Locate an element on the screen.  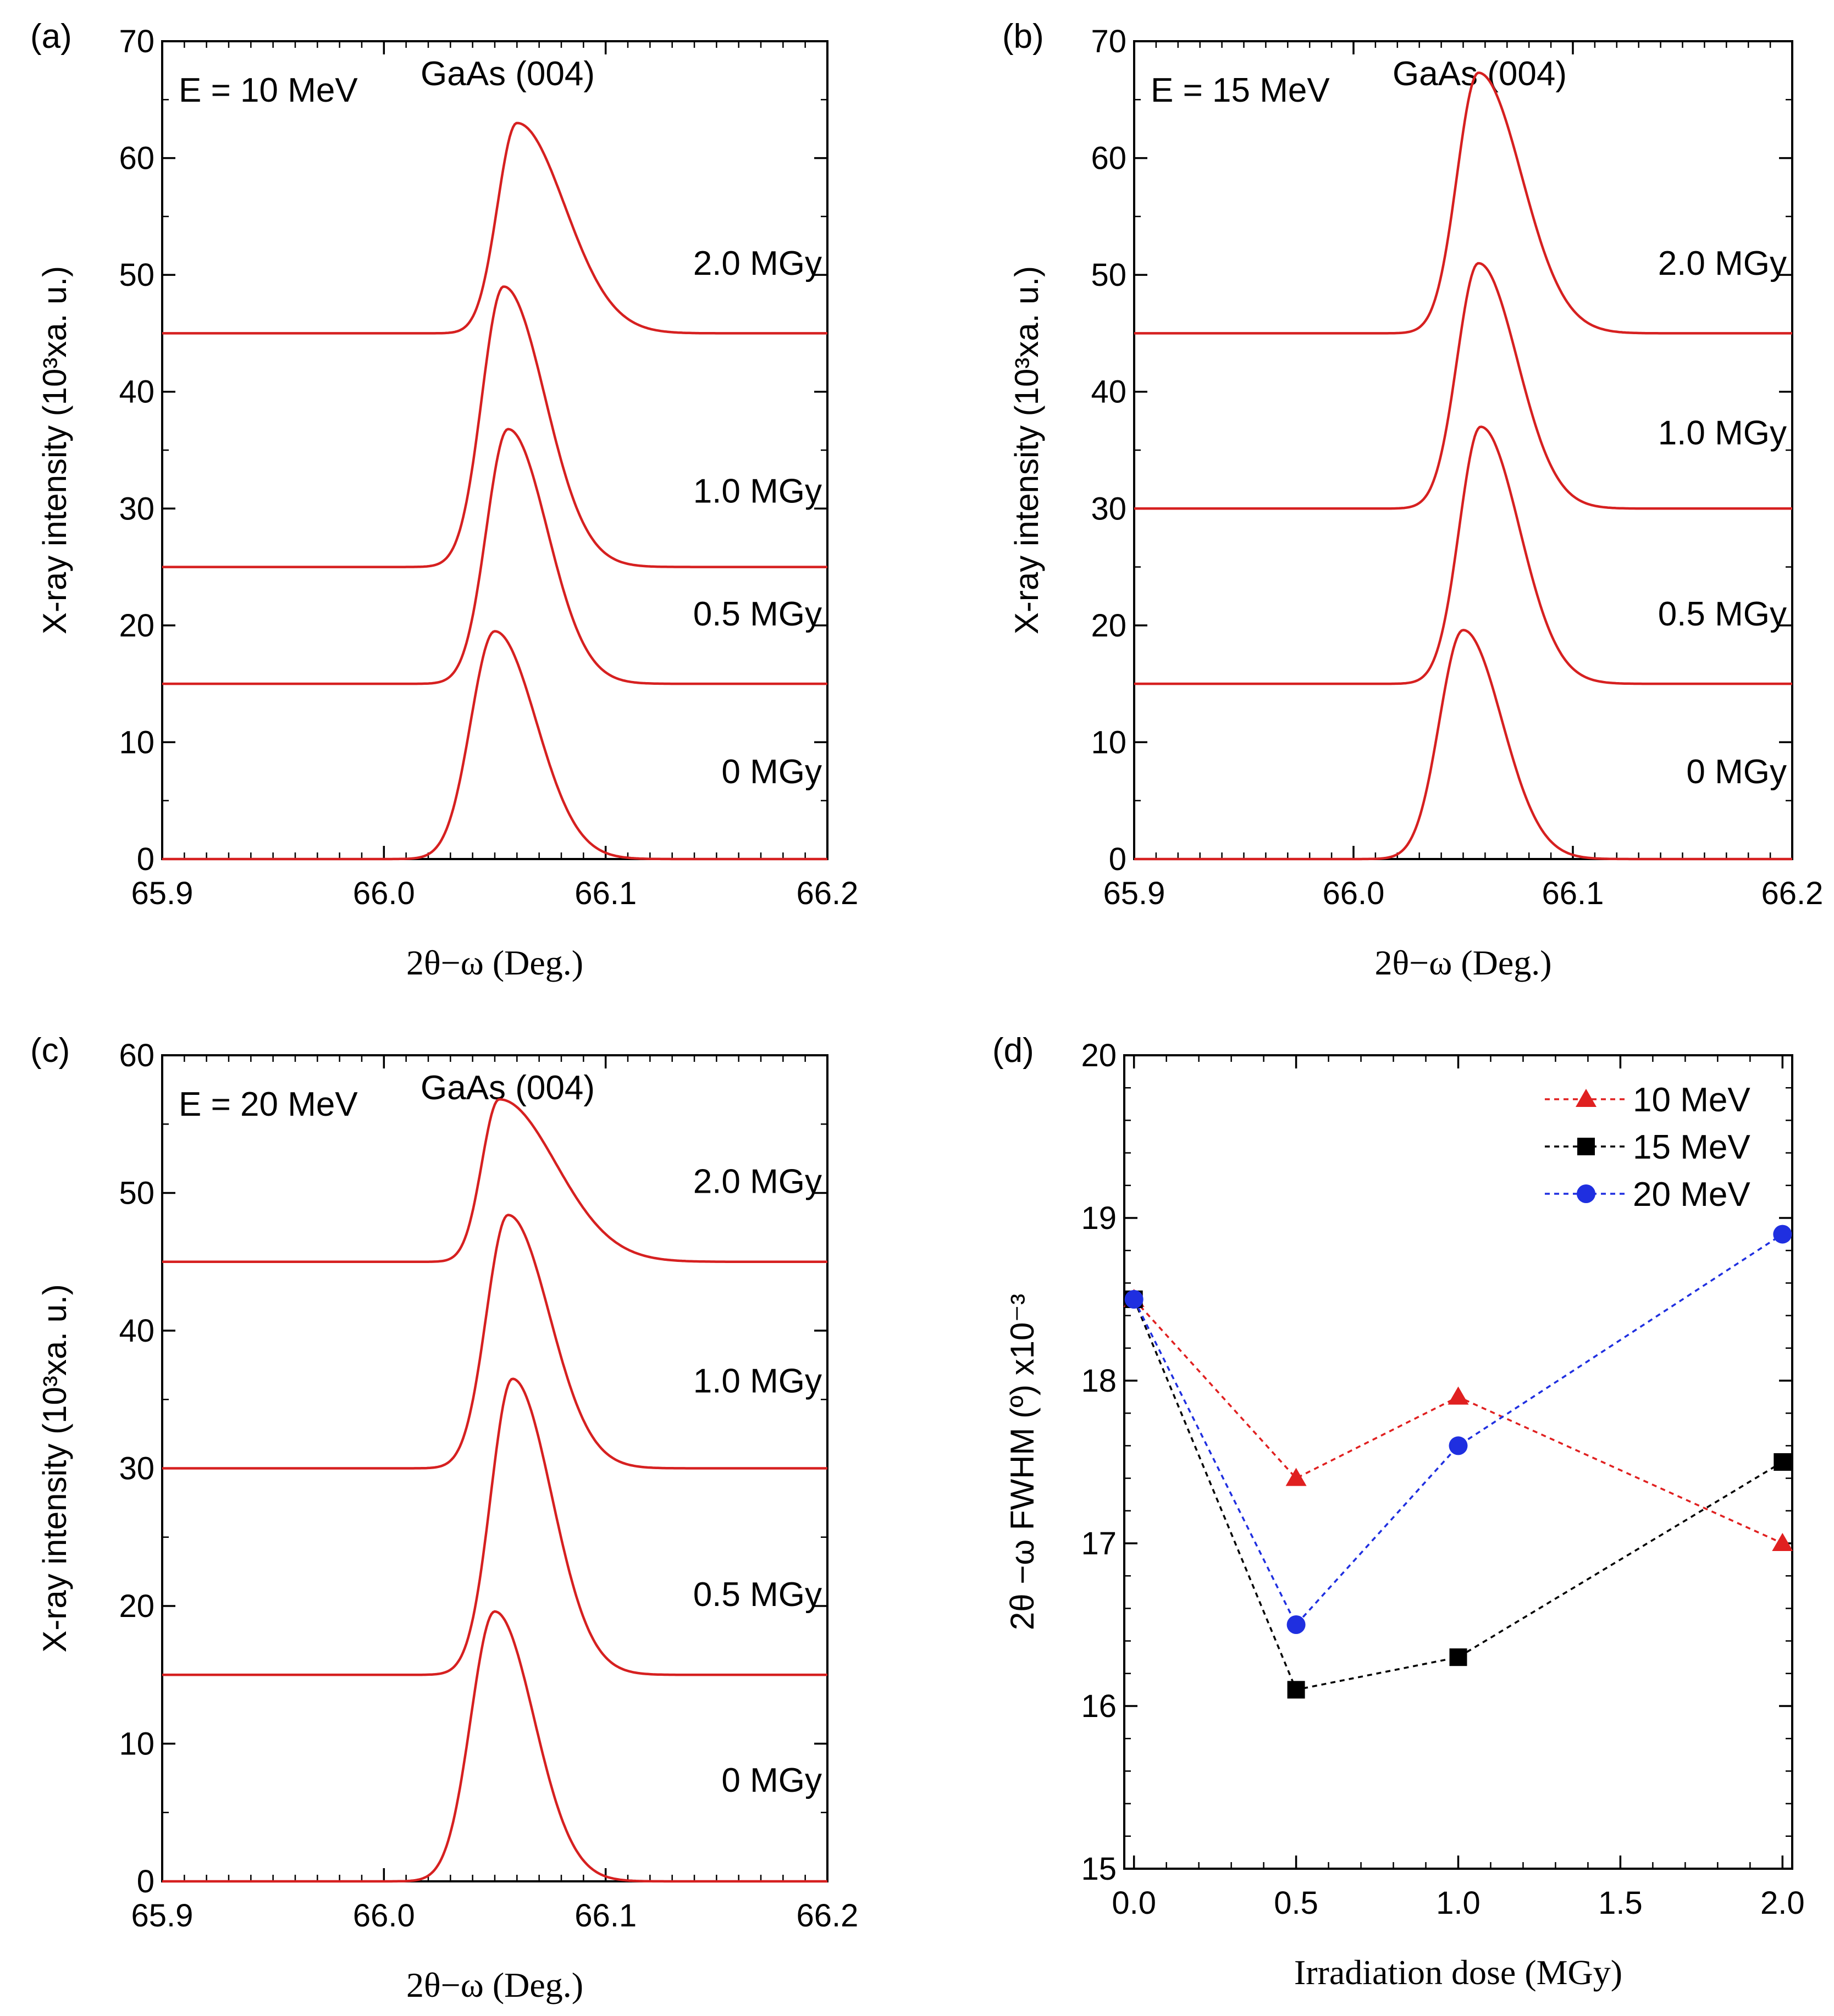
energy-label: E = 10 MeV is located at coordinates (269, 90).